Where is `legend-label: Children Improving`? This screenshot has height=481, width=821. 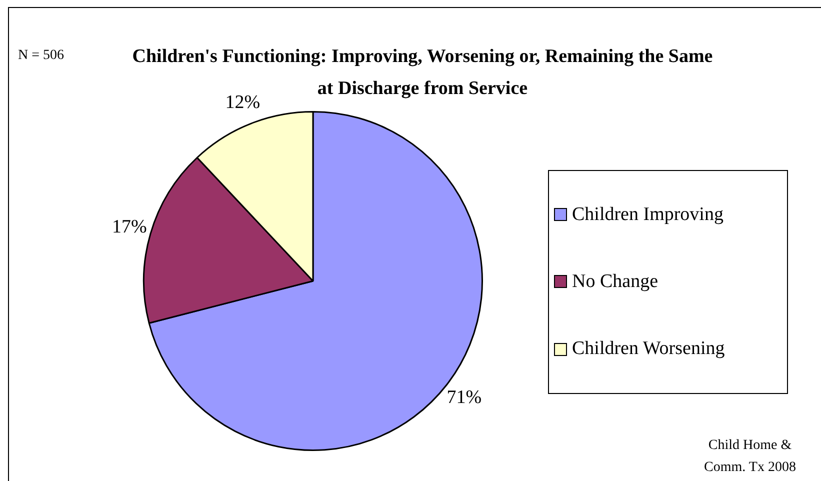
legend-label: Children Improving is located at coordinates (648, 215).